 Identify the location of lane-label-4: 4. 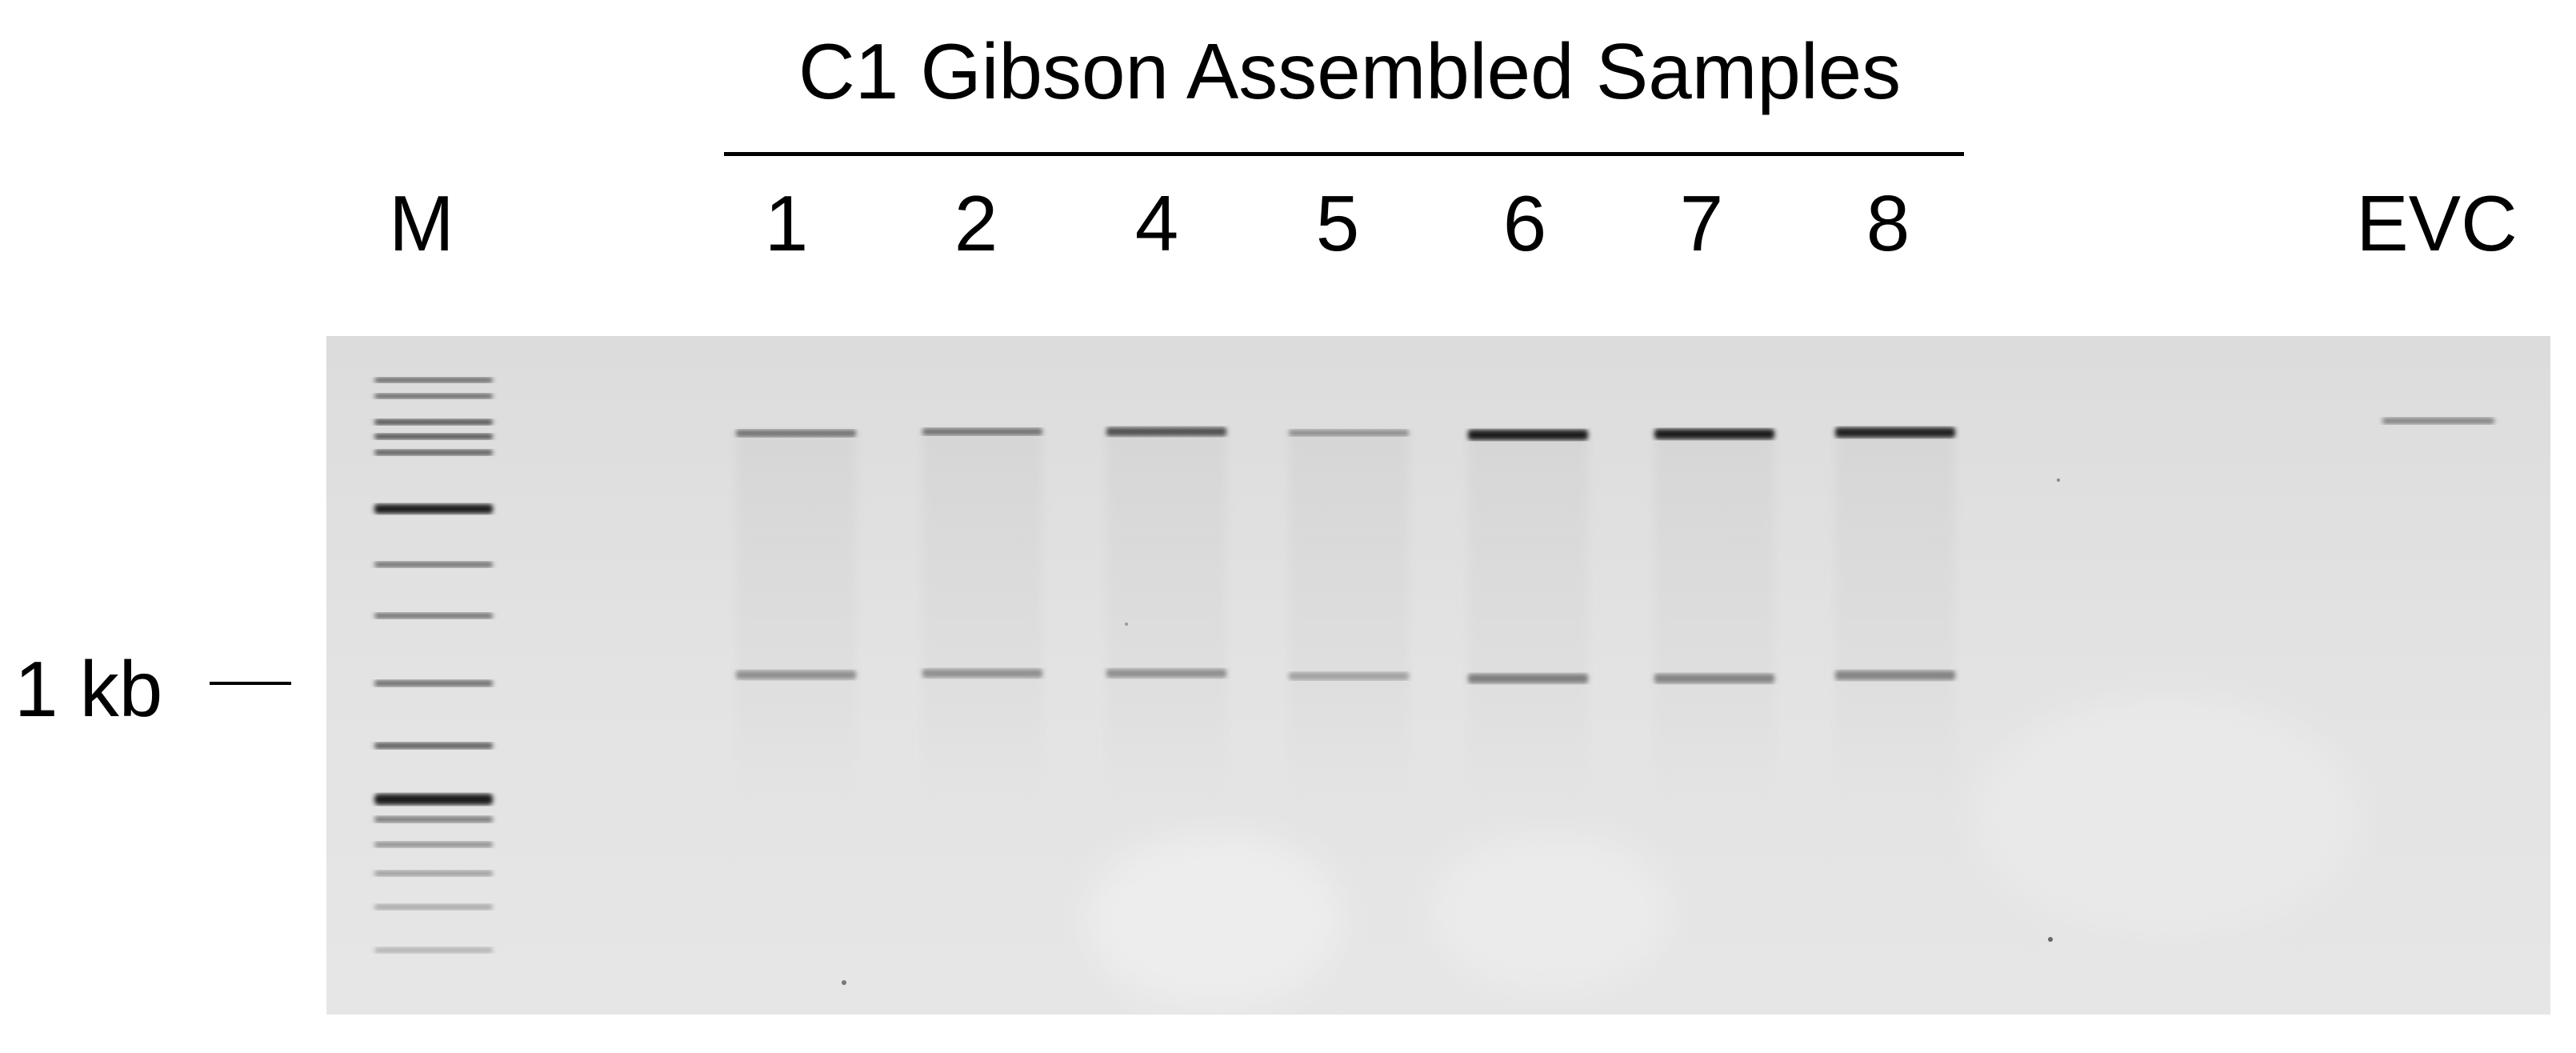
(1156, 223).